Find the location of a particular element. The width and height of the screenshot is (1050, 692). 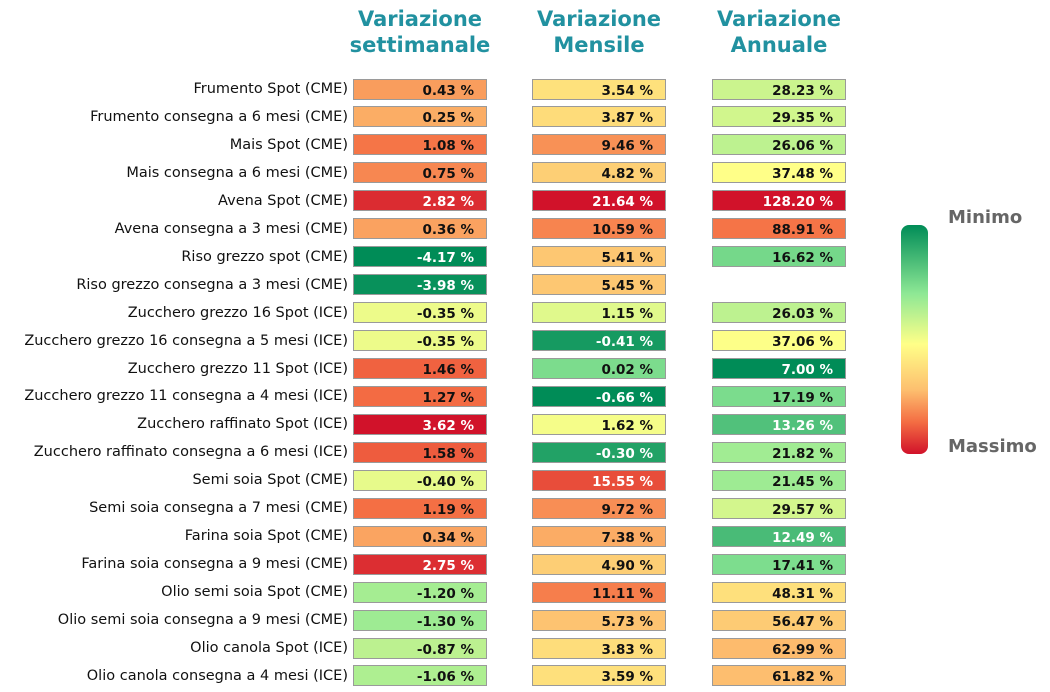

heatmap-cell: 26.06 % is located at coordinates (779, 145).